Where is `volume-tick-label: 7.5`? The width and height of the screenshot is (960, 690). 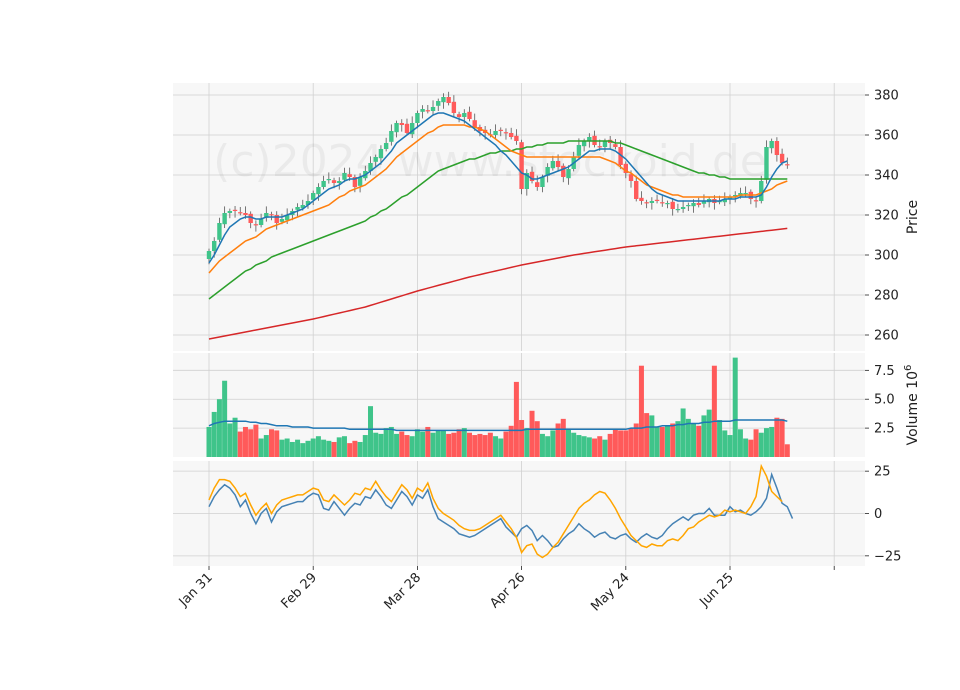 volume-tick-label: 7.5 is located at coordinates (884, 371).